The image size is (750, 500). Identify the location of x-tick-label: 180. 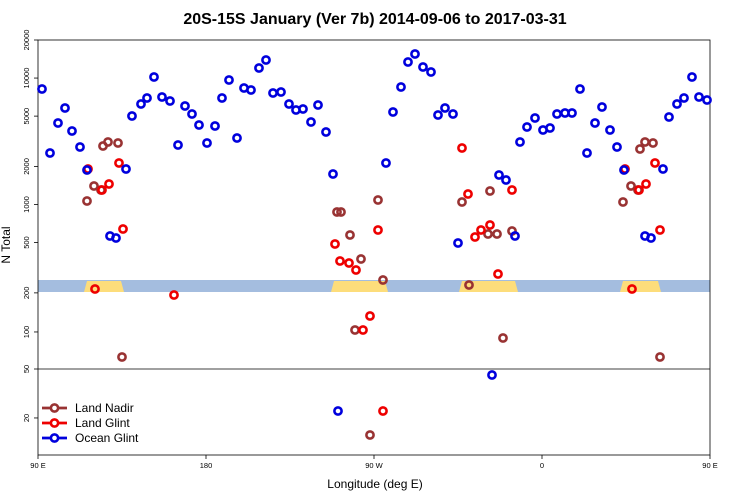
(206, 465).